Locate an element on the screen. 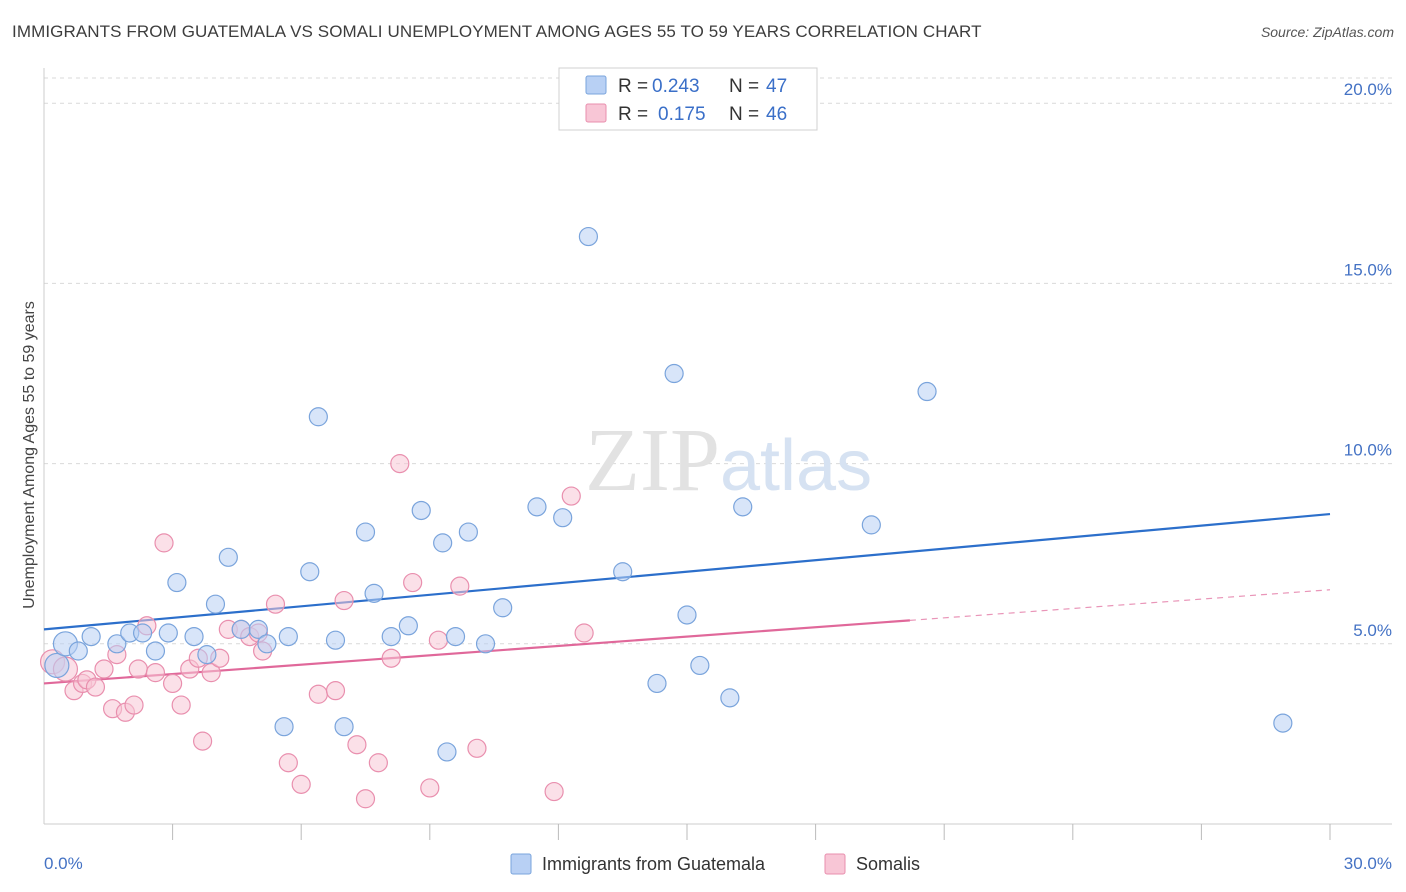 The image size is (1406, 892). legend-n-label-1: N = is located at coordinates (744, 86).